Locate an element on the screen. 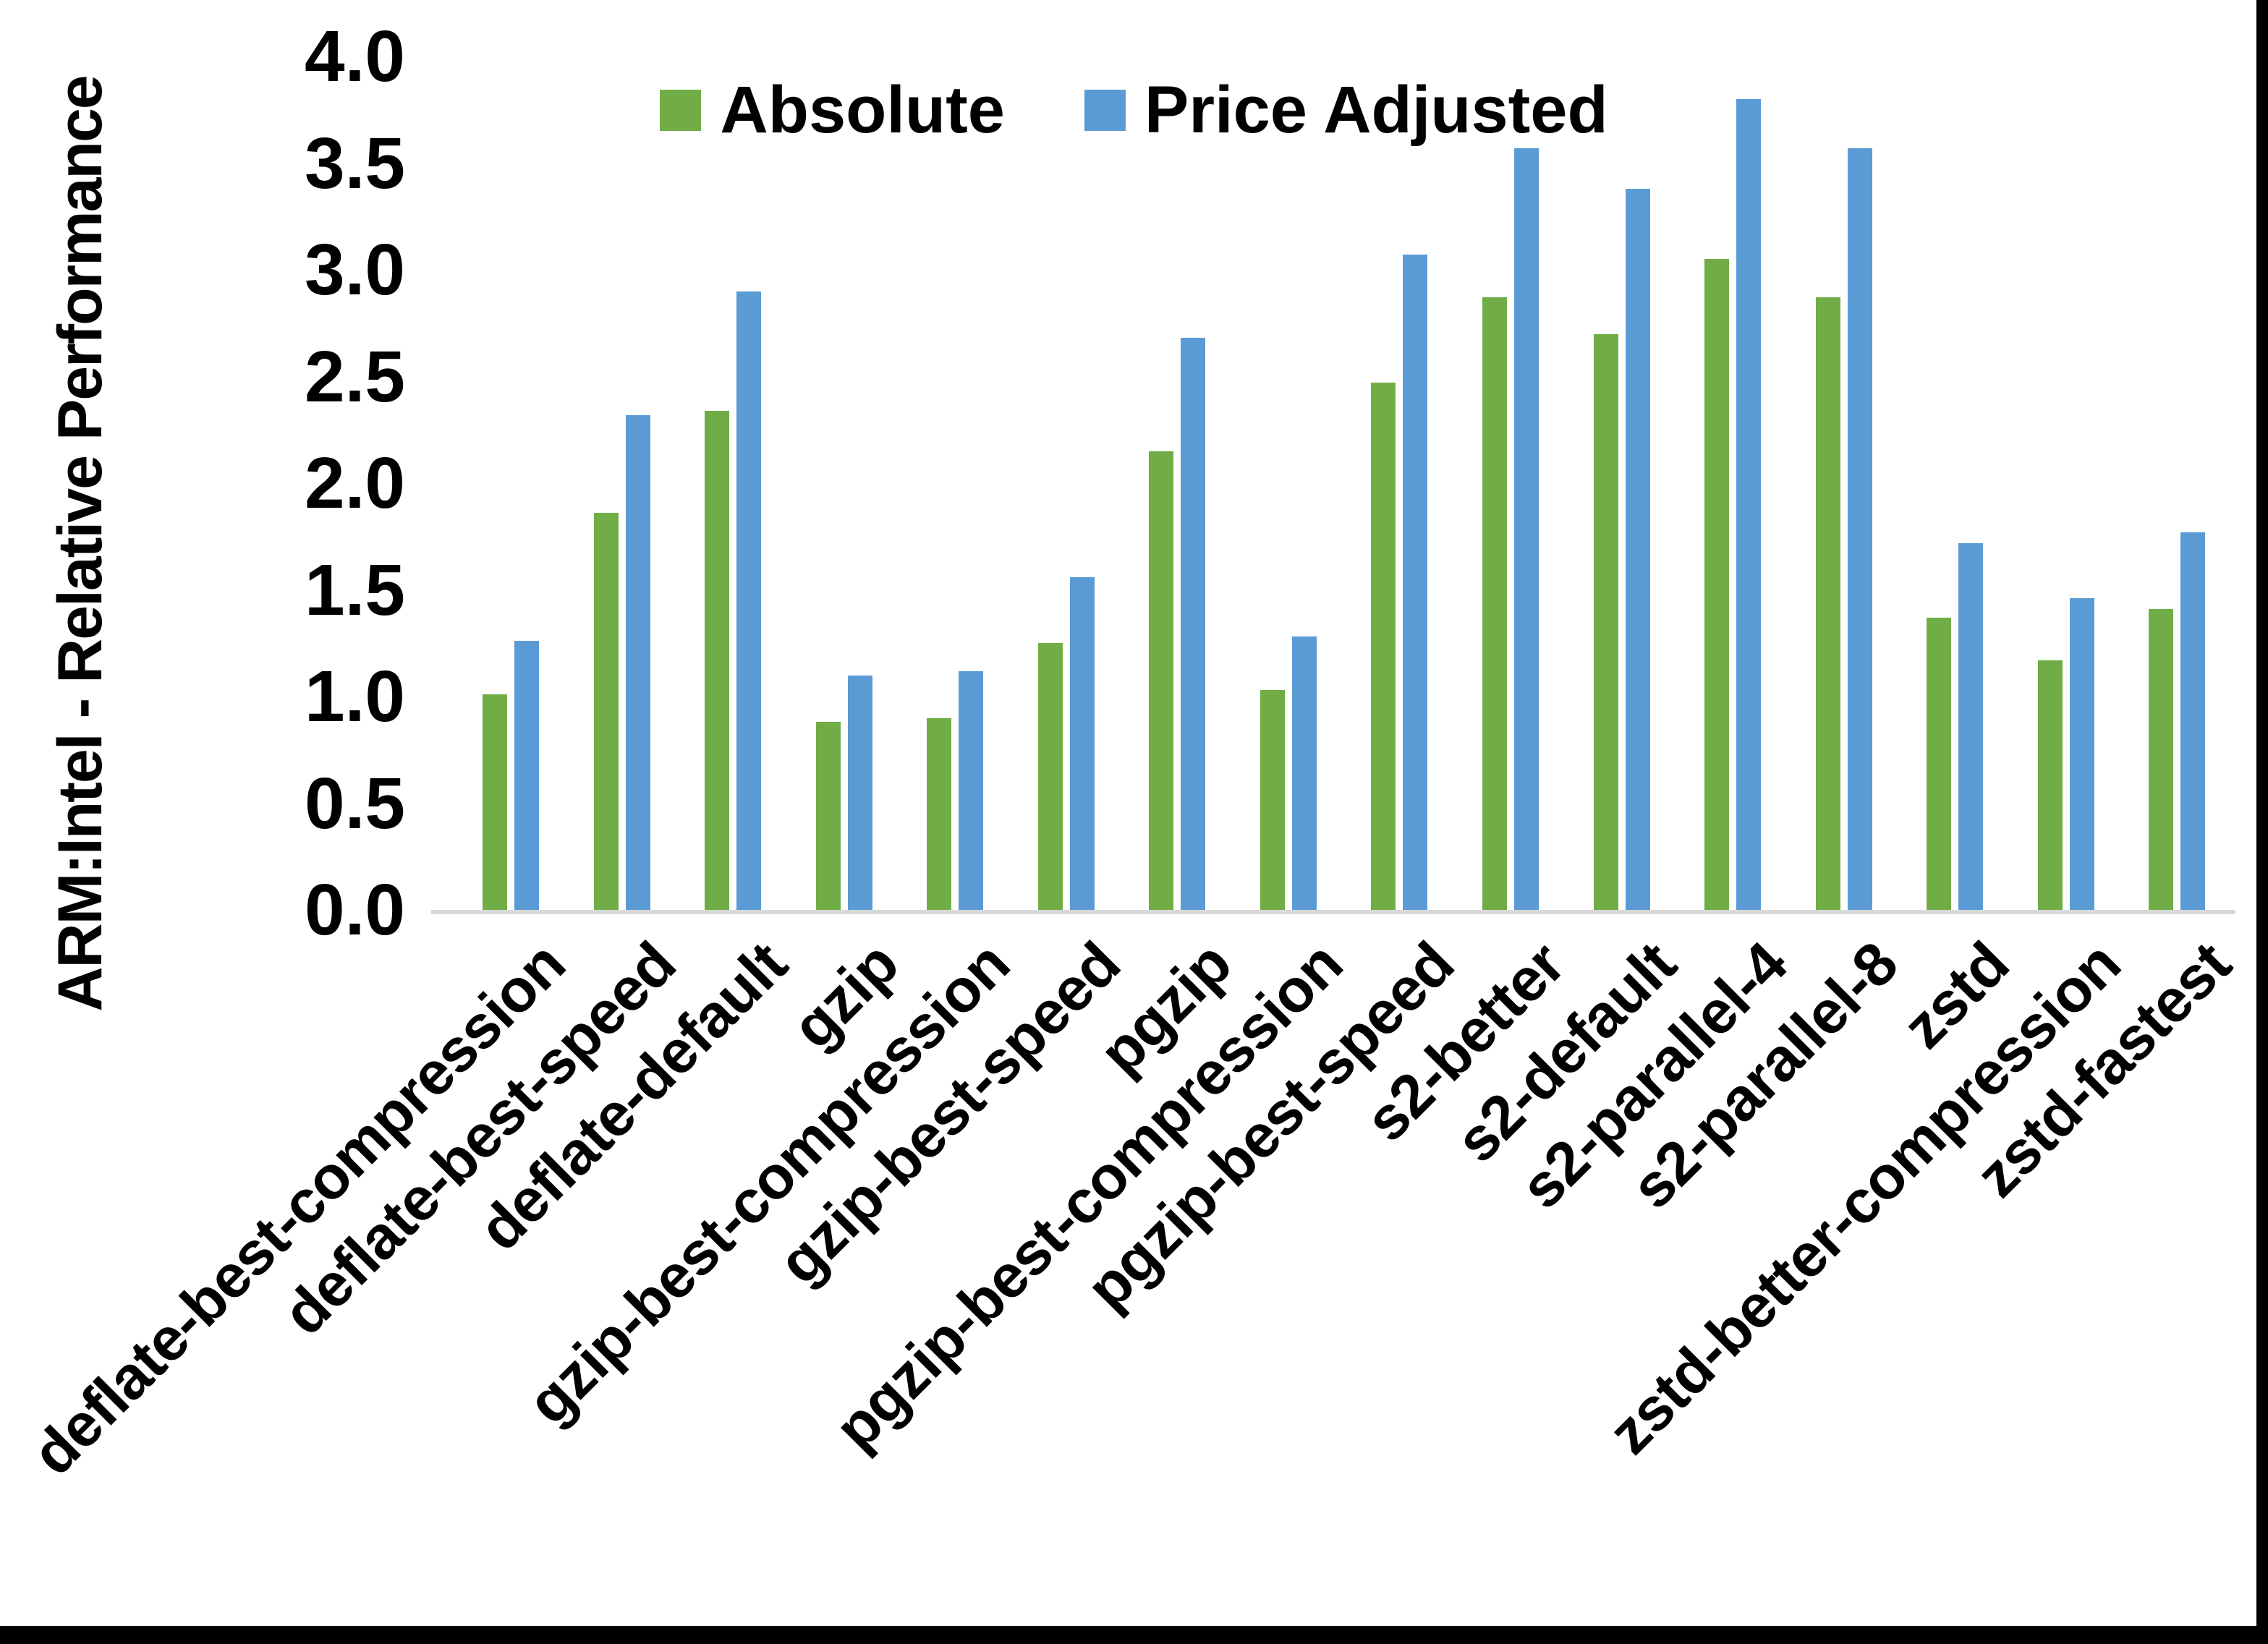  legend-swatch-price-adjusted is located at coordinates (1105, 110).